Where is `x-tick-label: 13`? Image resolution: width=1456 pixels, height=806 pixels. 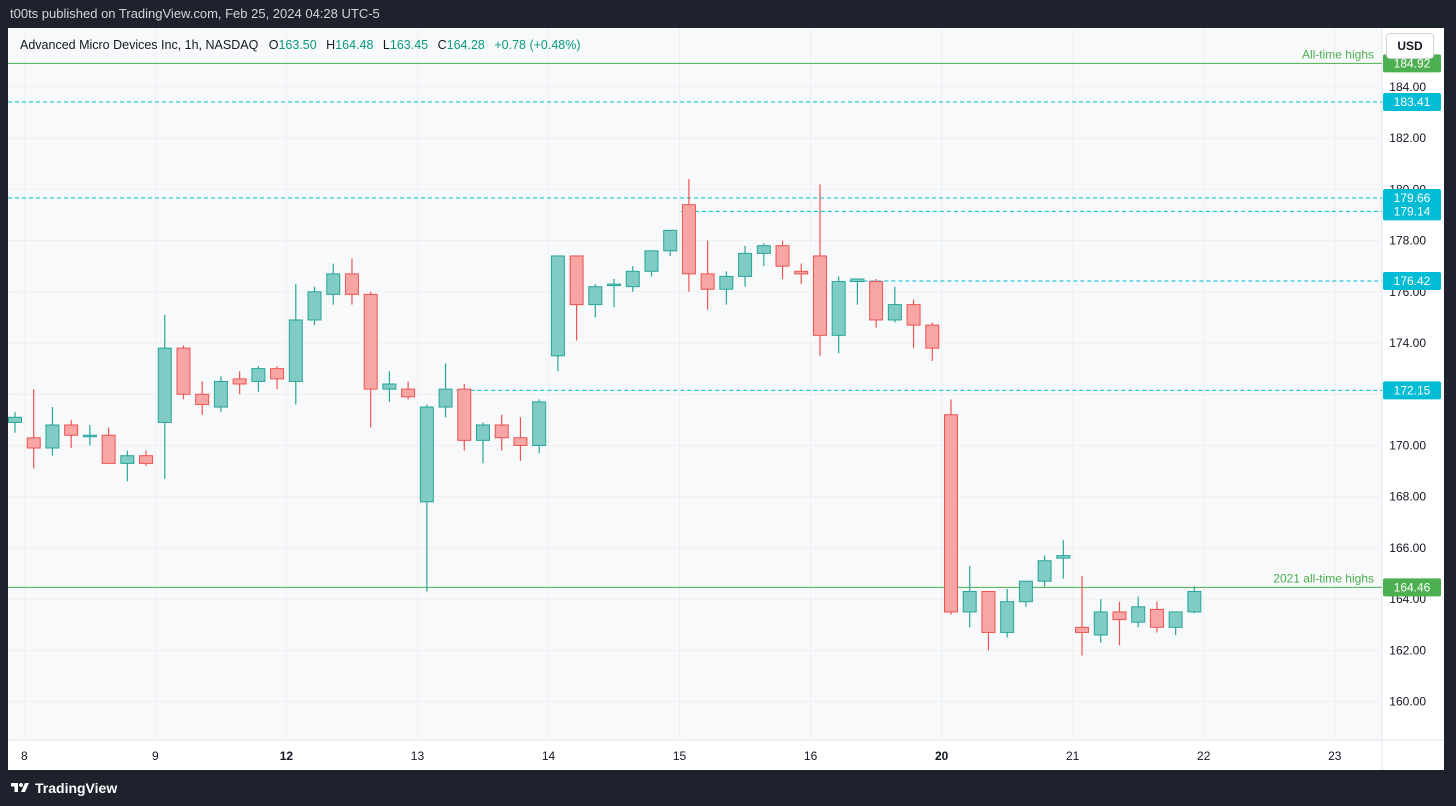
x-tick-label: 13 is located at coordinates (418, 756).